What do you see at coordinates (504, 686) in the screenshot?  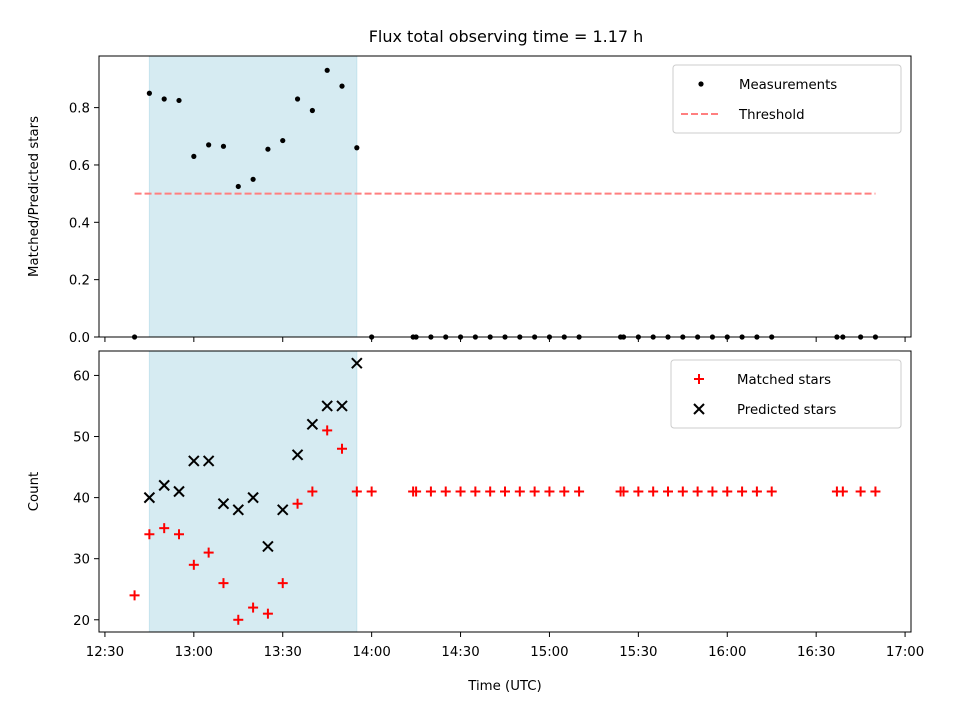 I see `x-axis-label: Time (UTC)` at bounding box center [504, 686].